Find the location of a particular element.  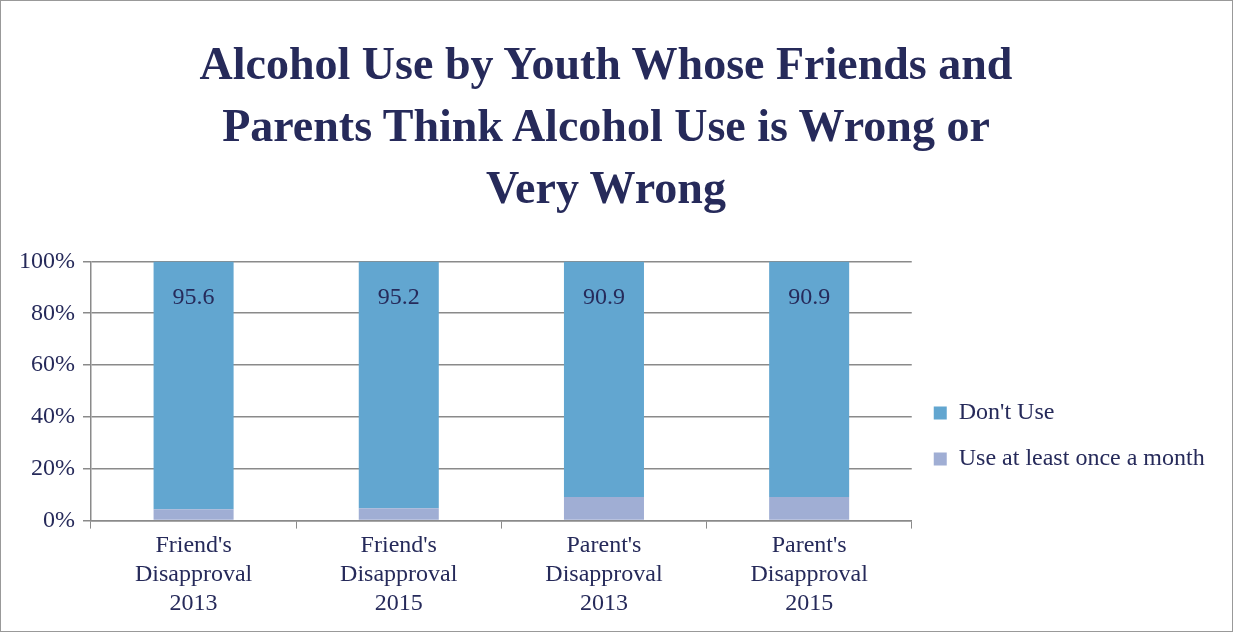

x-tick-label: Friend's Disapproval 2015 is located at coordinates (399, 573).